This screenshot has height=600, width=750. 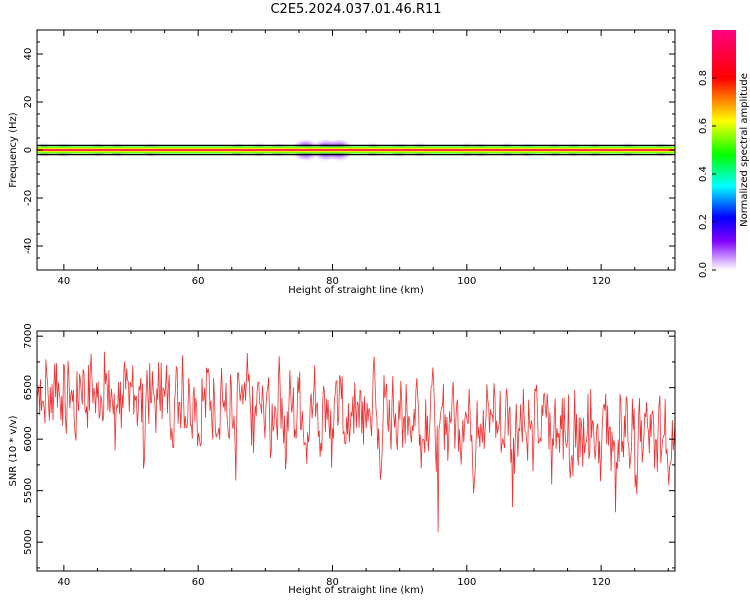 What do you see at coordinates (28, 198) in the screenshot?
I see `spectrogram-y-tick-label: -20` at bounding box center [28, 198].